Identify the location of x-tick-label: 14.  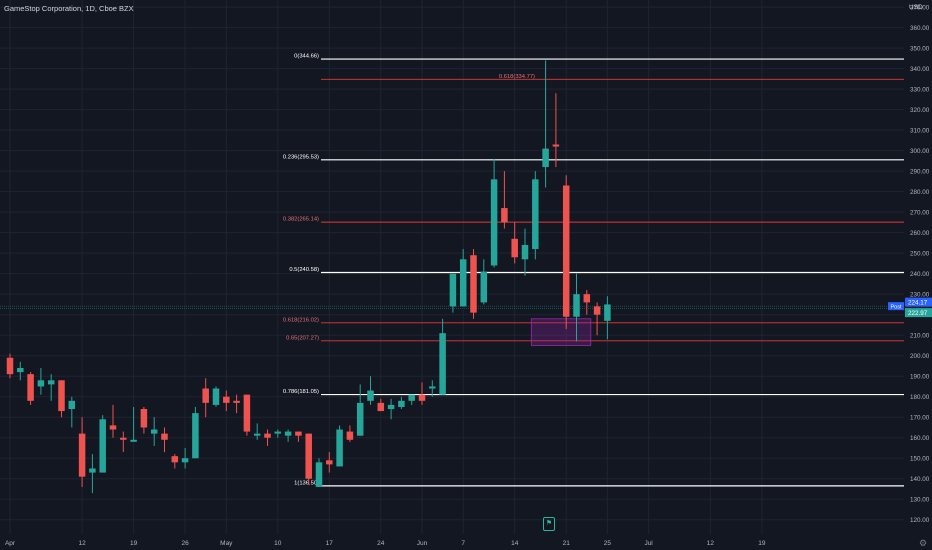
(515, 543).